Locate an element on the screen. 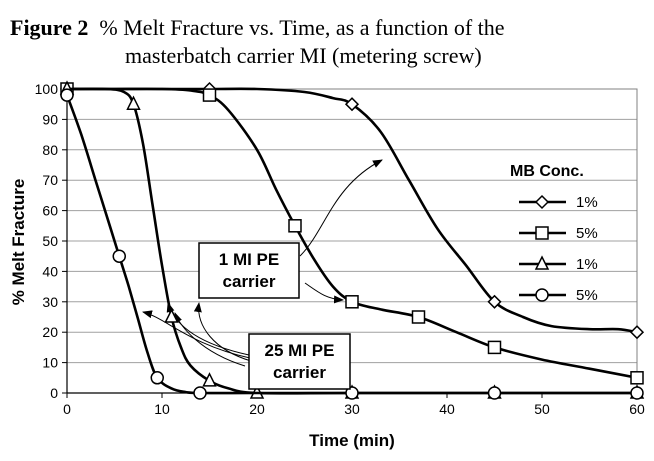 The image size is (654, 461). annotation-box-2: 25 MI PE carrier is located at coordinates (299, 361).